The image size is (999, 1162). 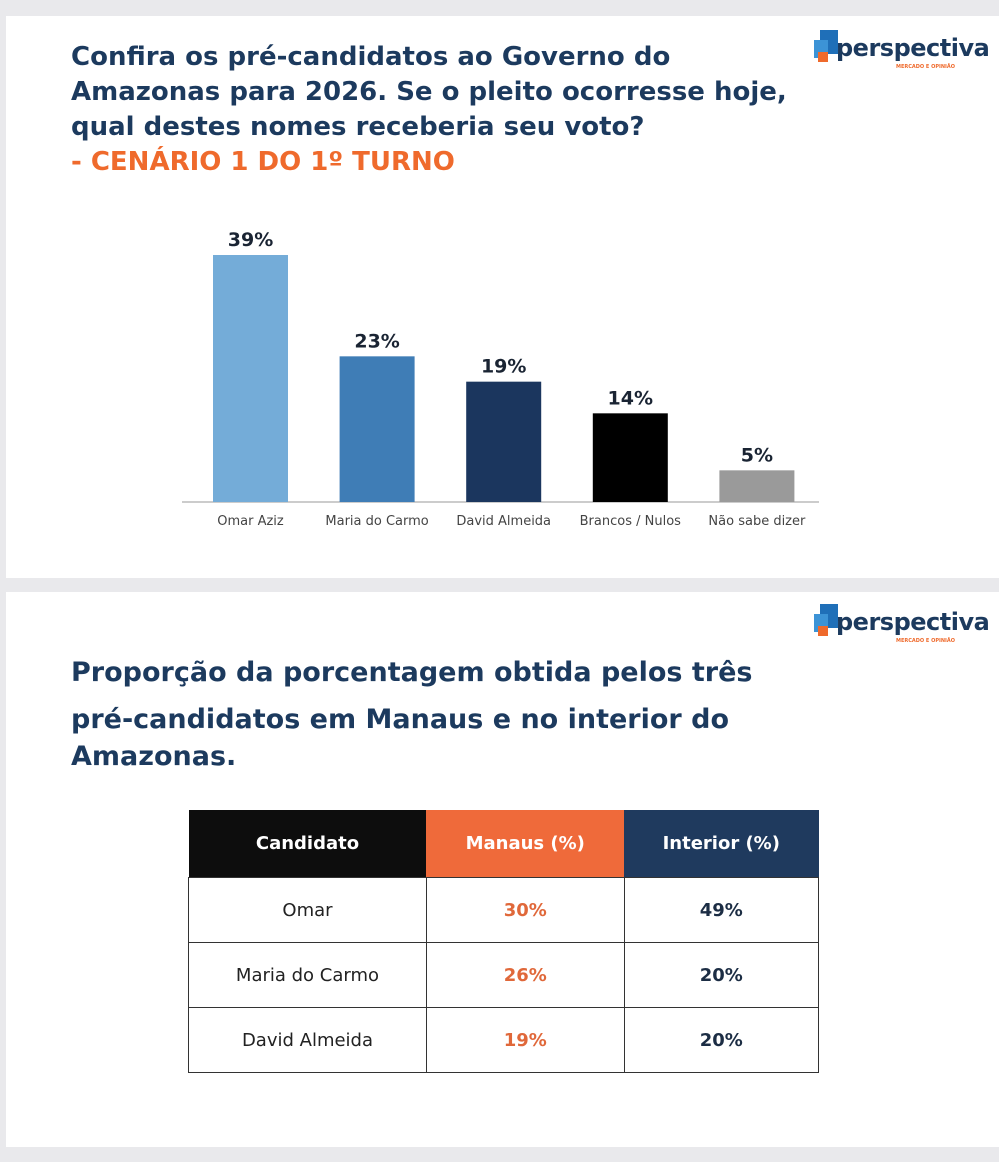 I want to click on data-label: 5%, so click(x=757, y=455).